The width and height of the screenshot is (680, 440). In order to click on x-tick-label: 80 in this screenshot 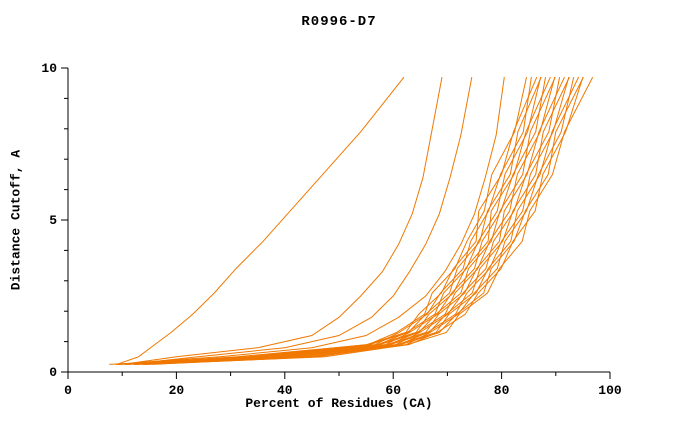, I will do `click(502, 390)`.